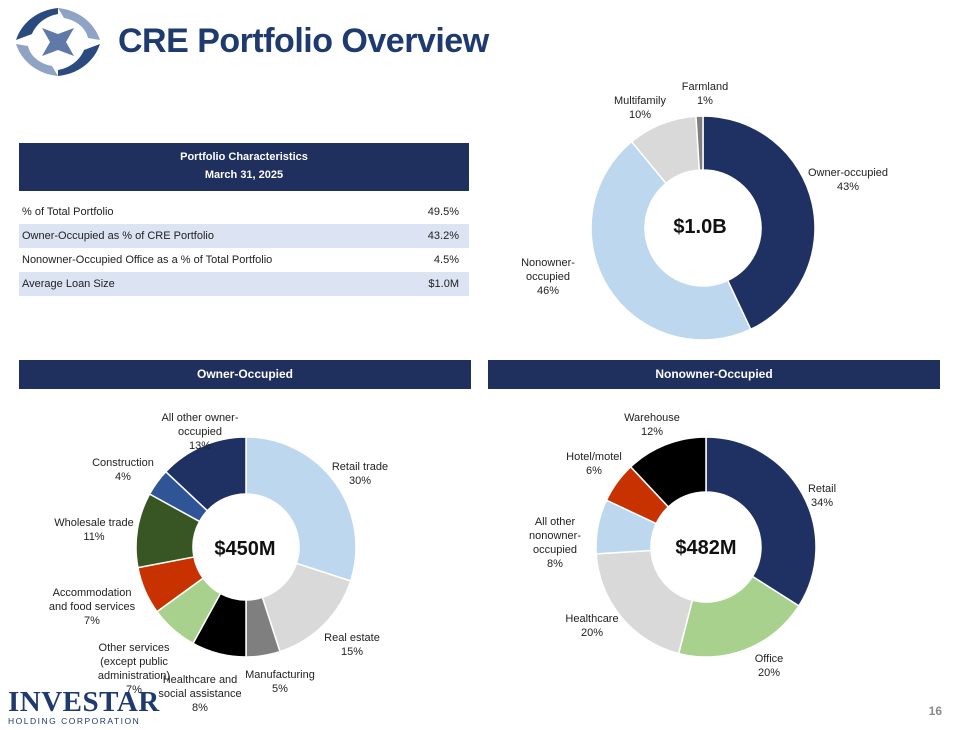  I want to click on donut-slice-owner-occupied, so click(759, 223).